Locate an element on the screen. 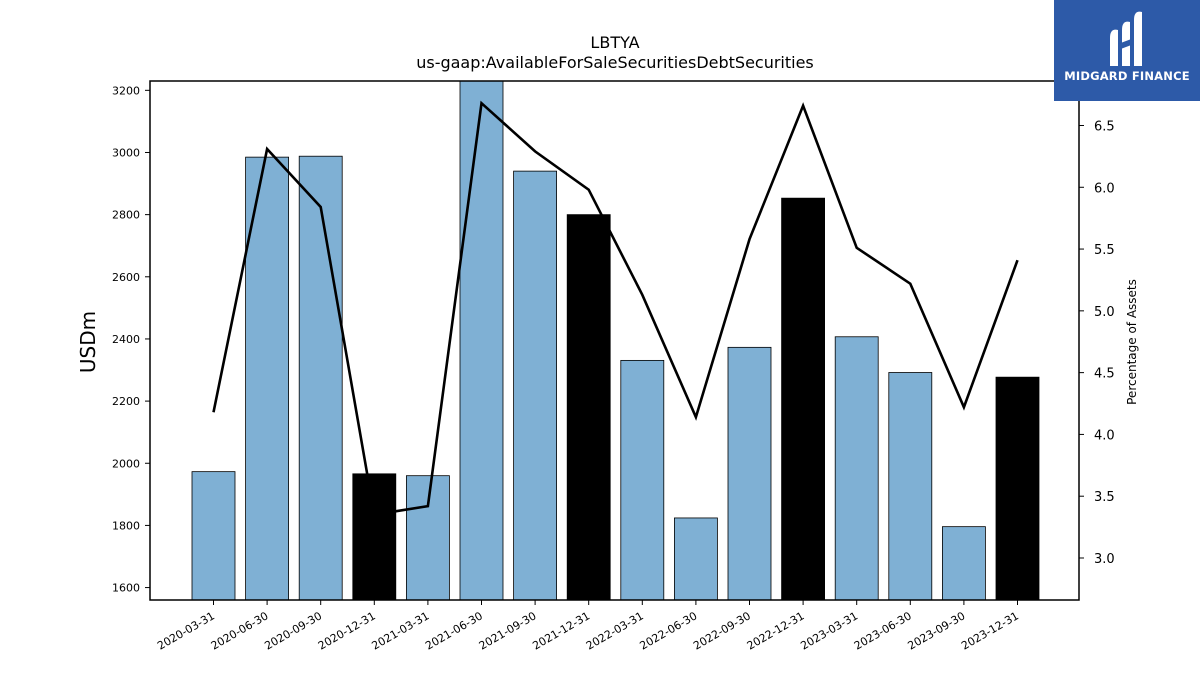 The height and width of the screenshot is (675, 1200). y-tick-label-left: 3000 is located at coordinates (126, 152).